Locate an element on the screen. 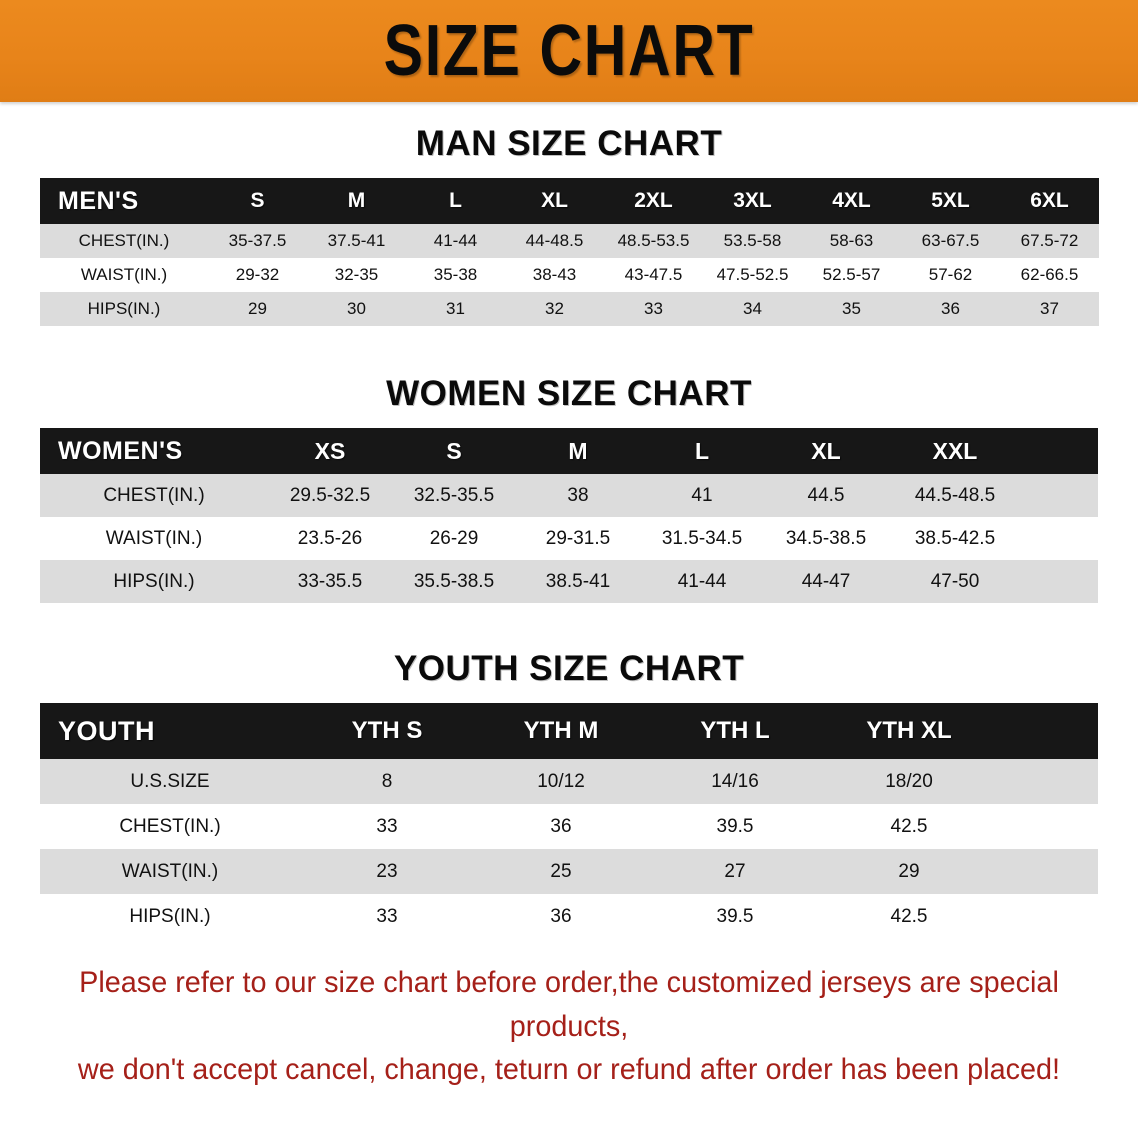 The width and height of the screenshot is (1138, 1132). women-header-s: S is located at coordinates (454, 450).